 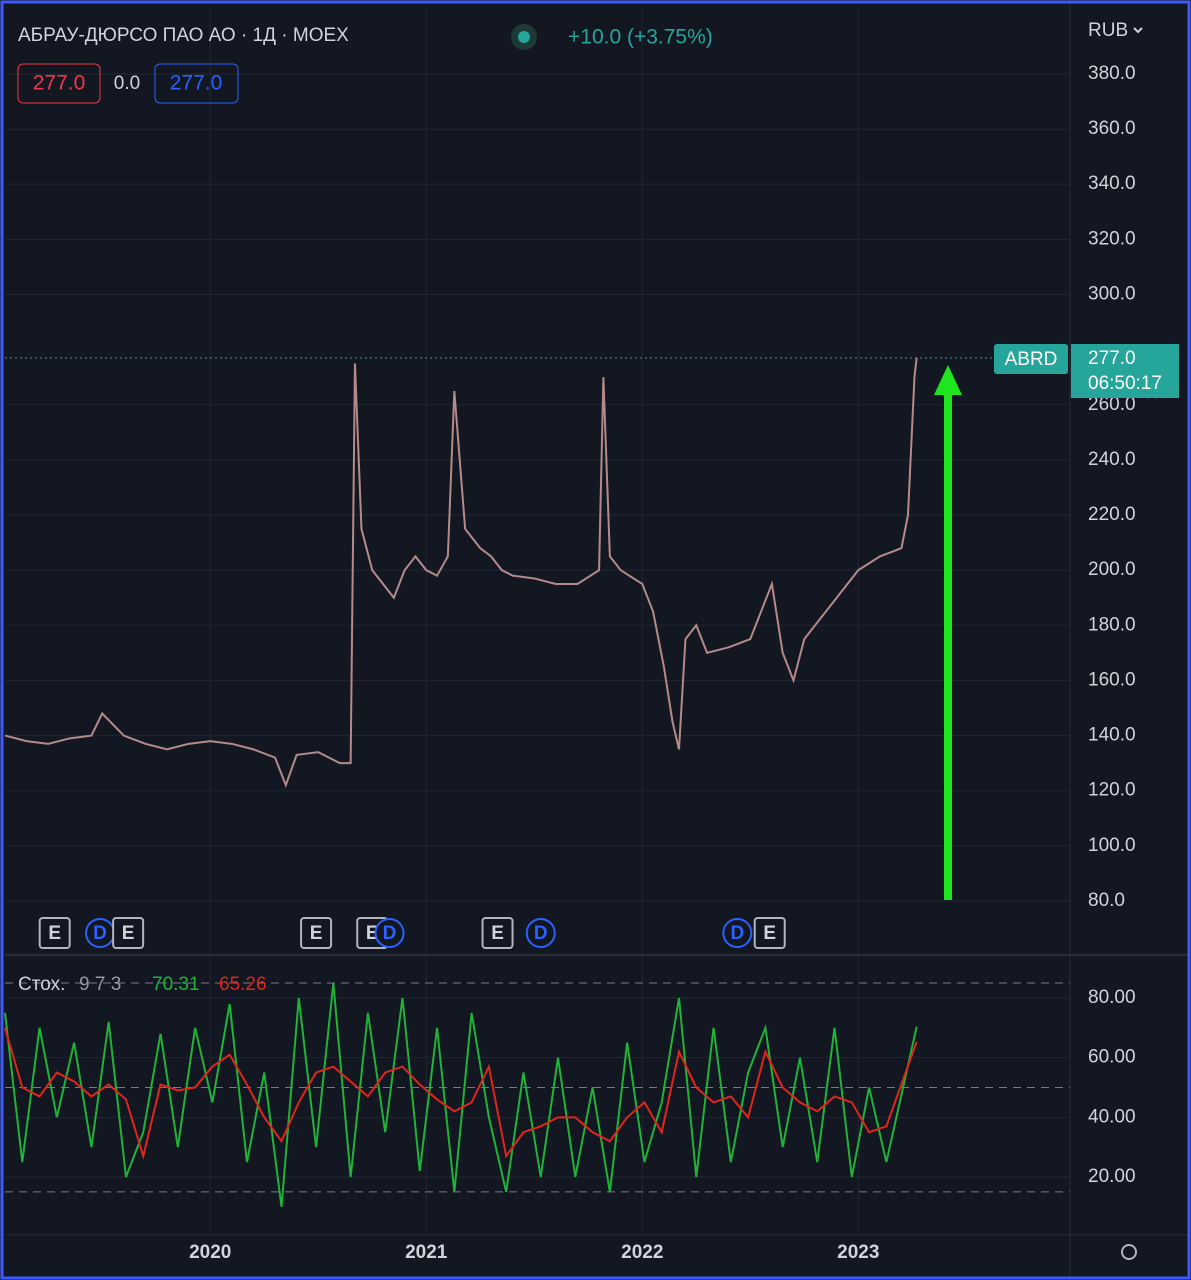 I want to click on buy-box, so click(x=196, y=83).